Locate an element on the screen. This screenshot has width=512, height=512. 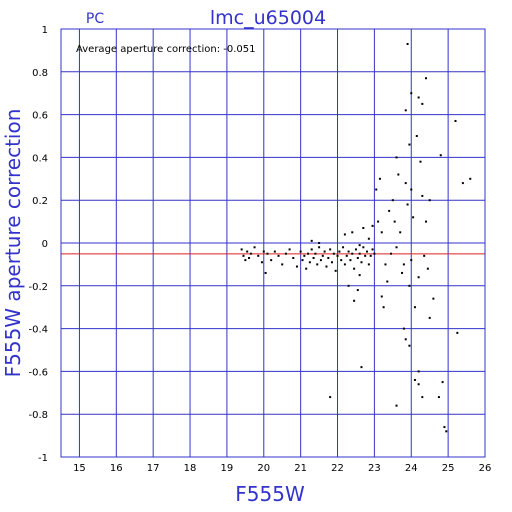
average-correction-annotation: Average aperture correction: -0.051 is located at coordinates (166, 49).